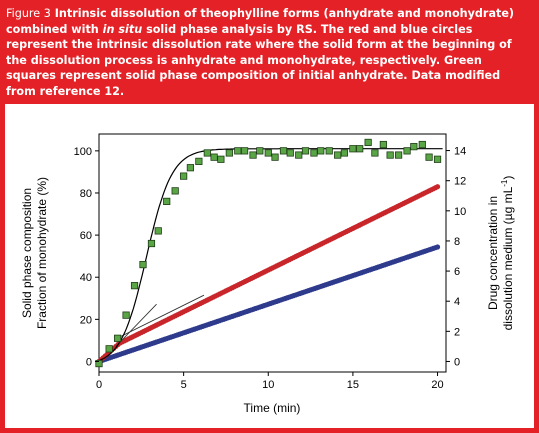  Describe the element at coordinates (184, 385) in the screenshot. I see `x-tick-label: 5` at that location.